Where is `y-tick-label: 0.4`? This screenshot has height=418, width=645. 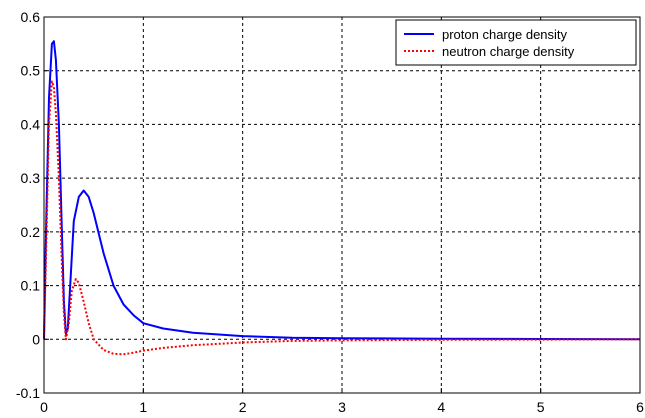
y-tick-label: 0.4 is located at coordinates (31, 124).